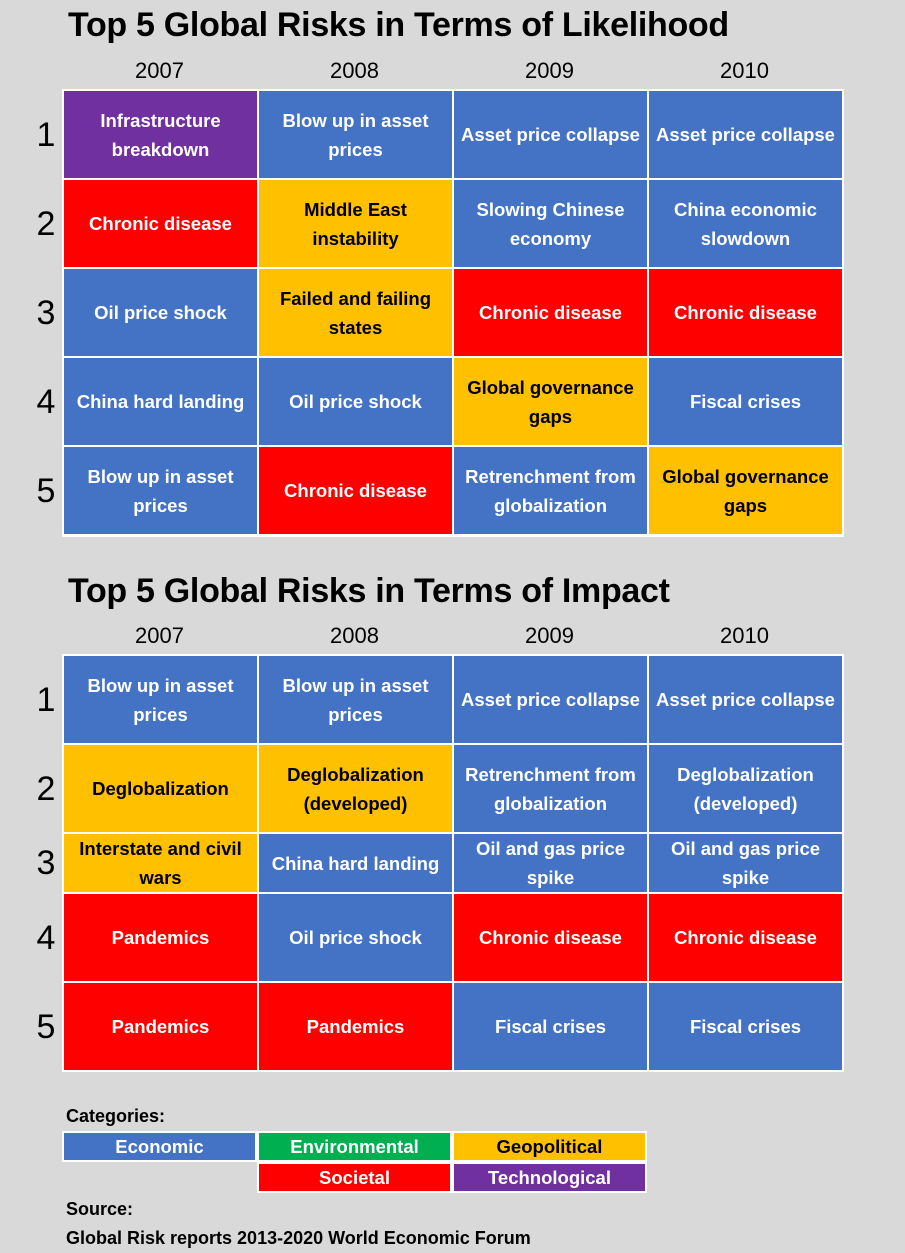 This screenshot has width=905, height=1253. What do you see at coordinates (354, 1146) in the screenshot?
I see `legend-environmental: Environmental` at bounding box center [354, 1146].